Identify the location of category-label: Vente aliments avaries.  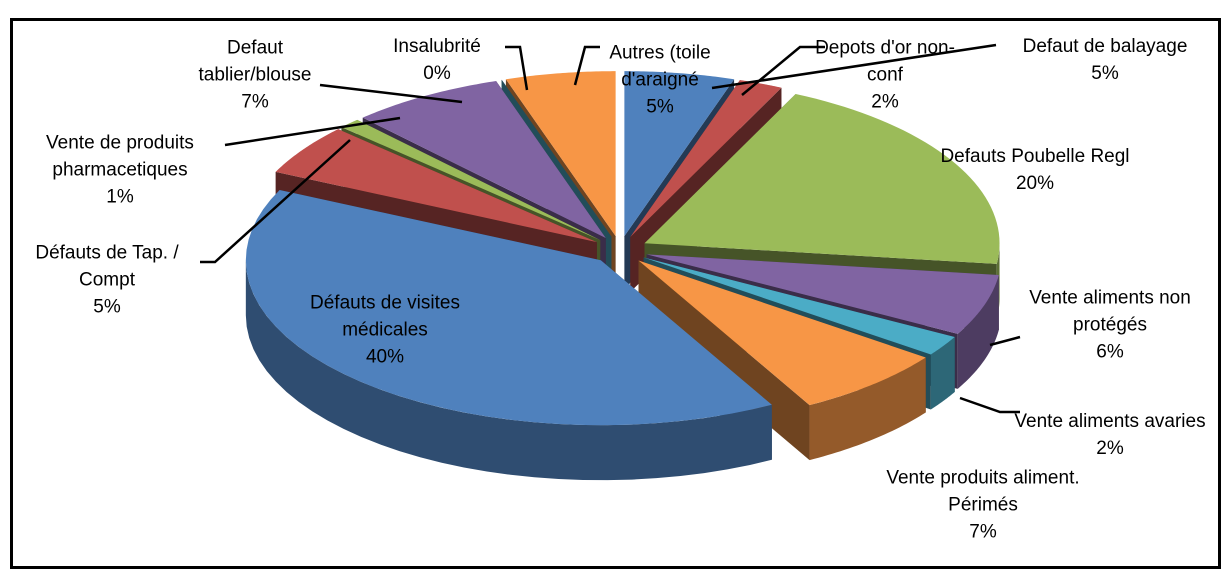
(1110, 421).